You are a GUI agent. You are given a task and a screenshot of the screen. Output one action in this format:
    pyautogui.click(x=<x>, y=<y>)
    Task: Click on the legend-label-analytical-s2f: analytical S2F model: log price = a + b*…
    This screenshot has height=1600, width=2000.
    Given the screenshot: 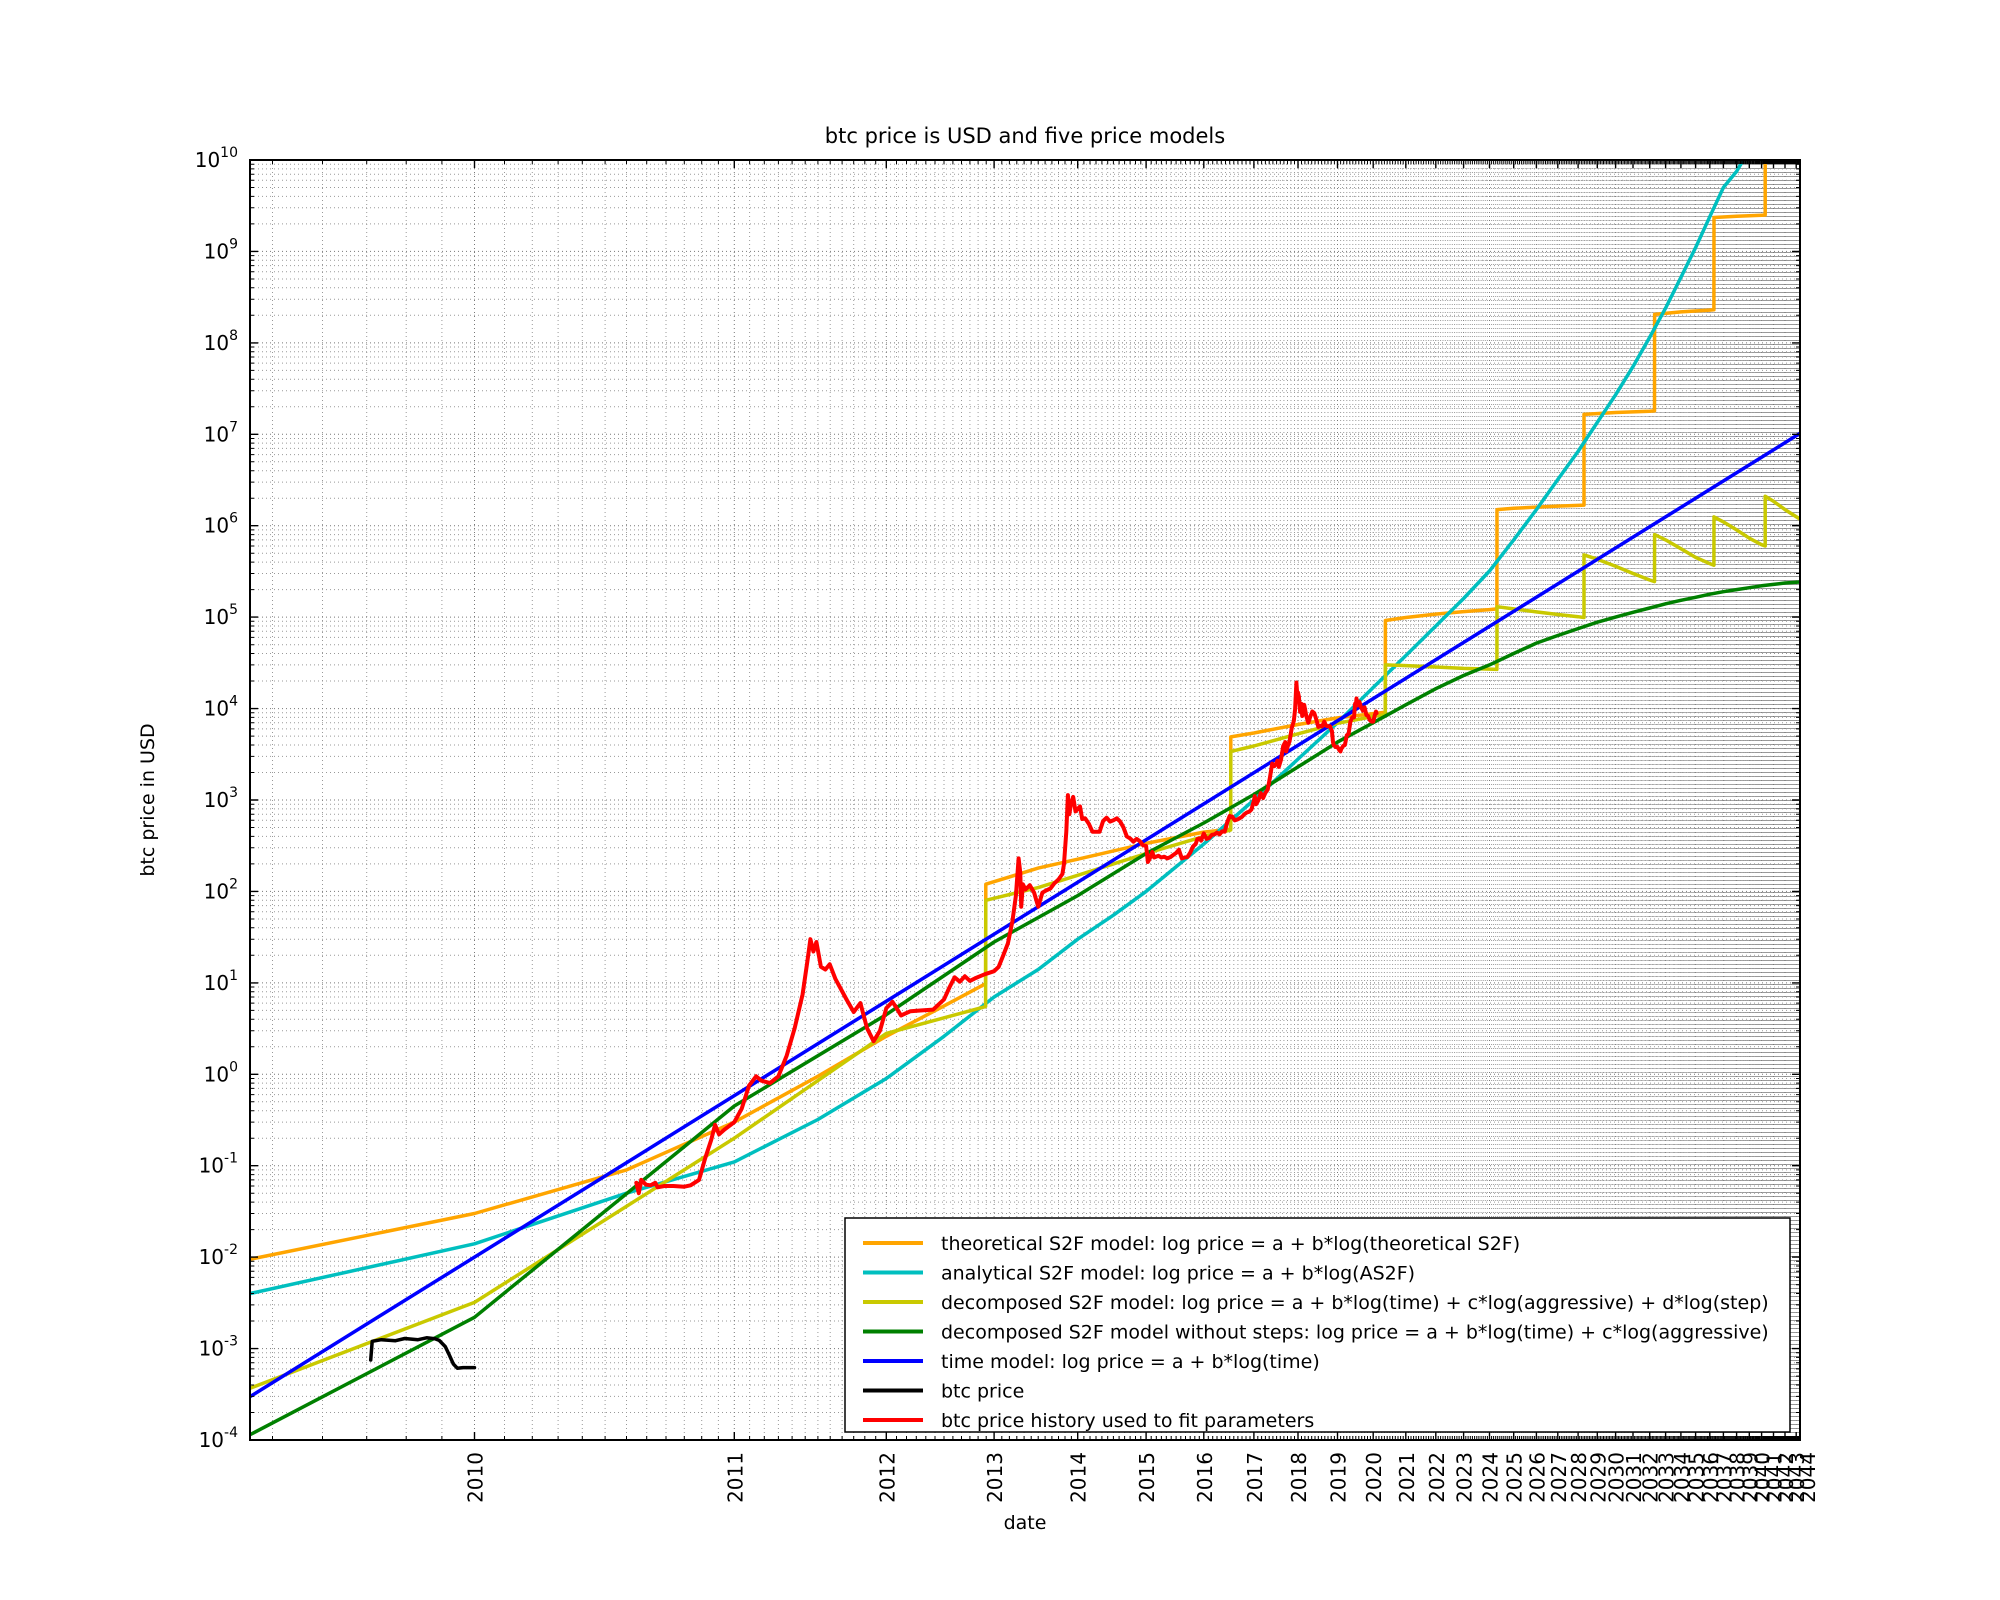 What is the action you would take?
    pyautogui.click(x=1178, y=1274)
    